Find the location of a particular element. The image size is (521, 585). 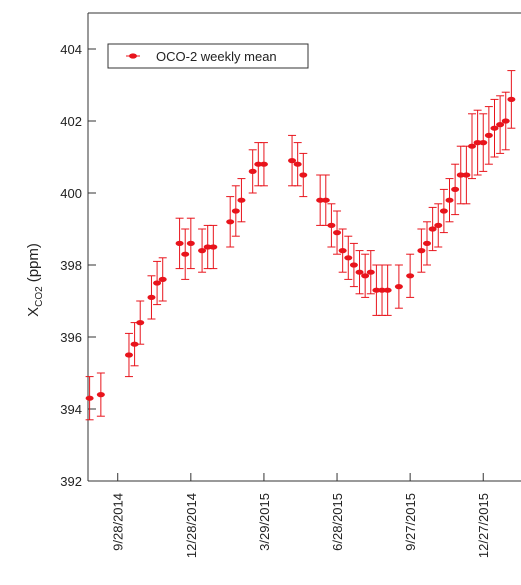

y-tick-label: 400 is located at coordinates (71, 193).